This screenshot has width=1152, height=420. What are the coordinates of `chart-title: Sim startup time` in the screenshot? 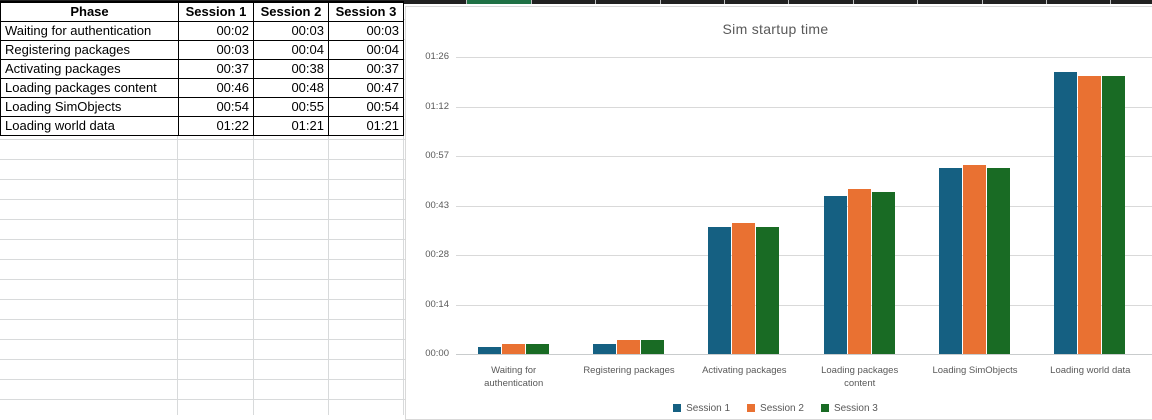 It's located at (775, 29).